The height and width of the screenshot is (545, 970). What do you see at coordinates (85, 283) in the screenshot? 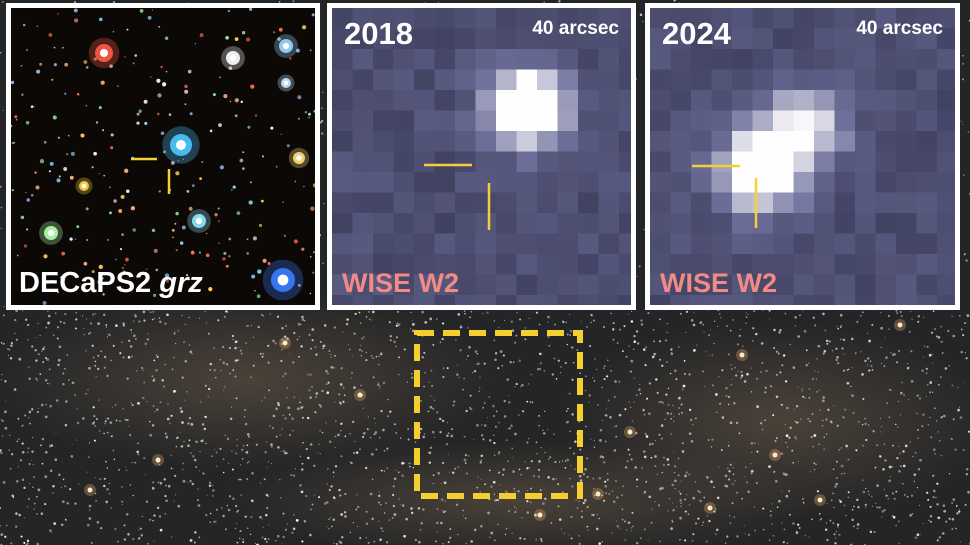
I see `survey-name: DECaPS2` at bounding box center [85, 283].